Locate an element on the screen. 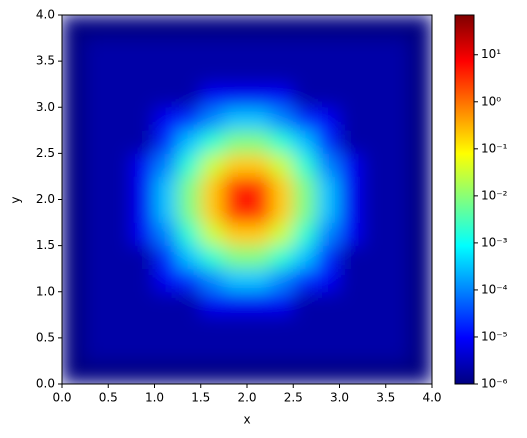 This screenshot has width=527, height=438. y-tick-label: 3.5 is located at coordinates (45, 61).